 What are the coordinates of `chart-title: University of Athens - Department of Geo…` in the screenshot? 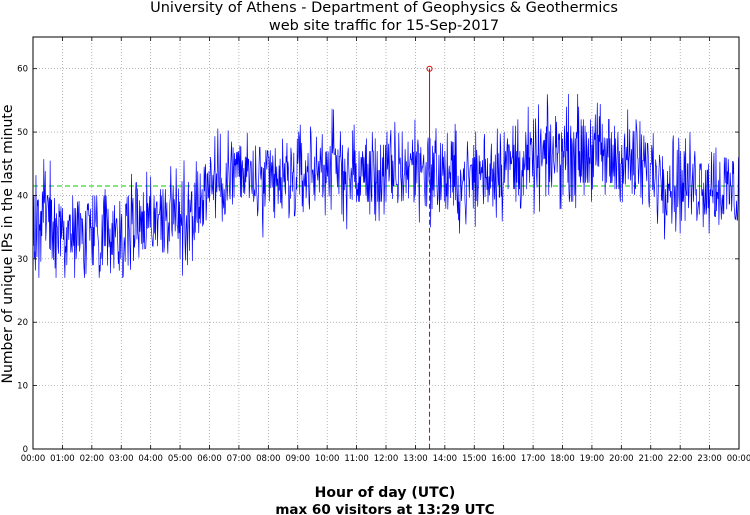 It's located at (384, 8).